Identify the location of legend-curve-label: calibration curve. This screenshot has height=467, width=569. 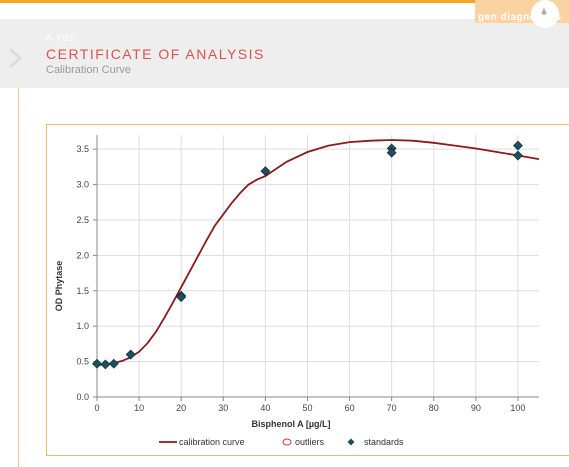
(212, 442).